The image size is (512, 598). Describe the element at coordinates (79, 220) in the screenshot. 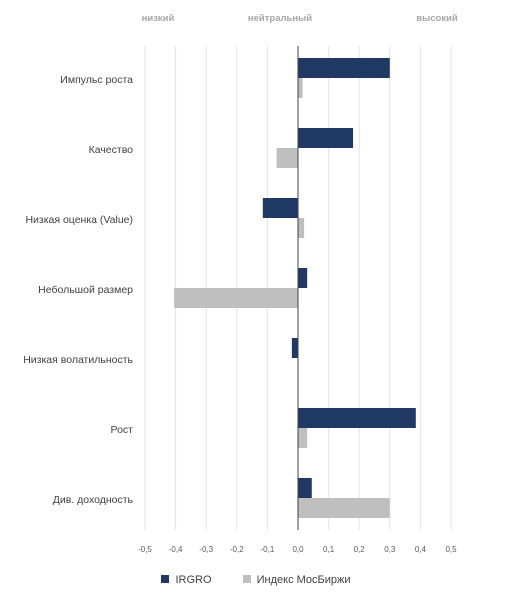

I see `category-label: Низкая оценка (Value)` at that location.